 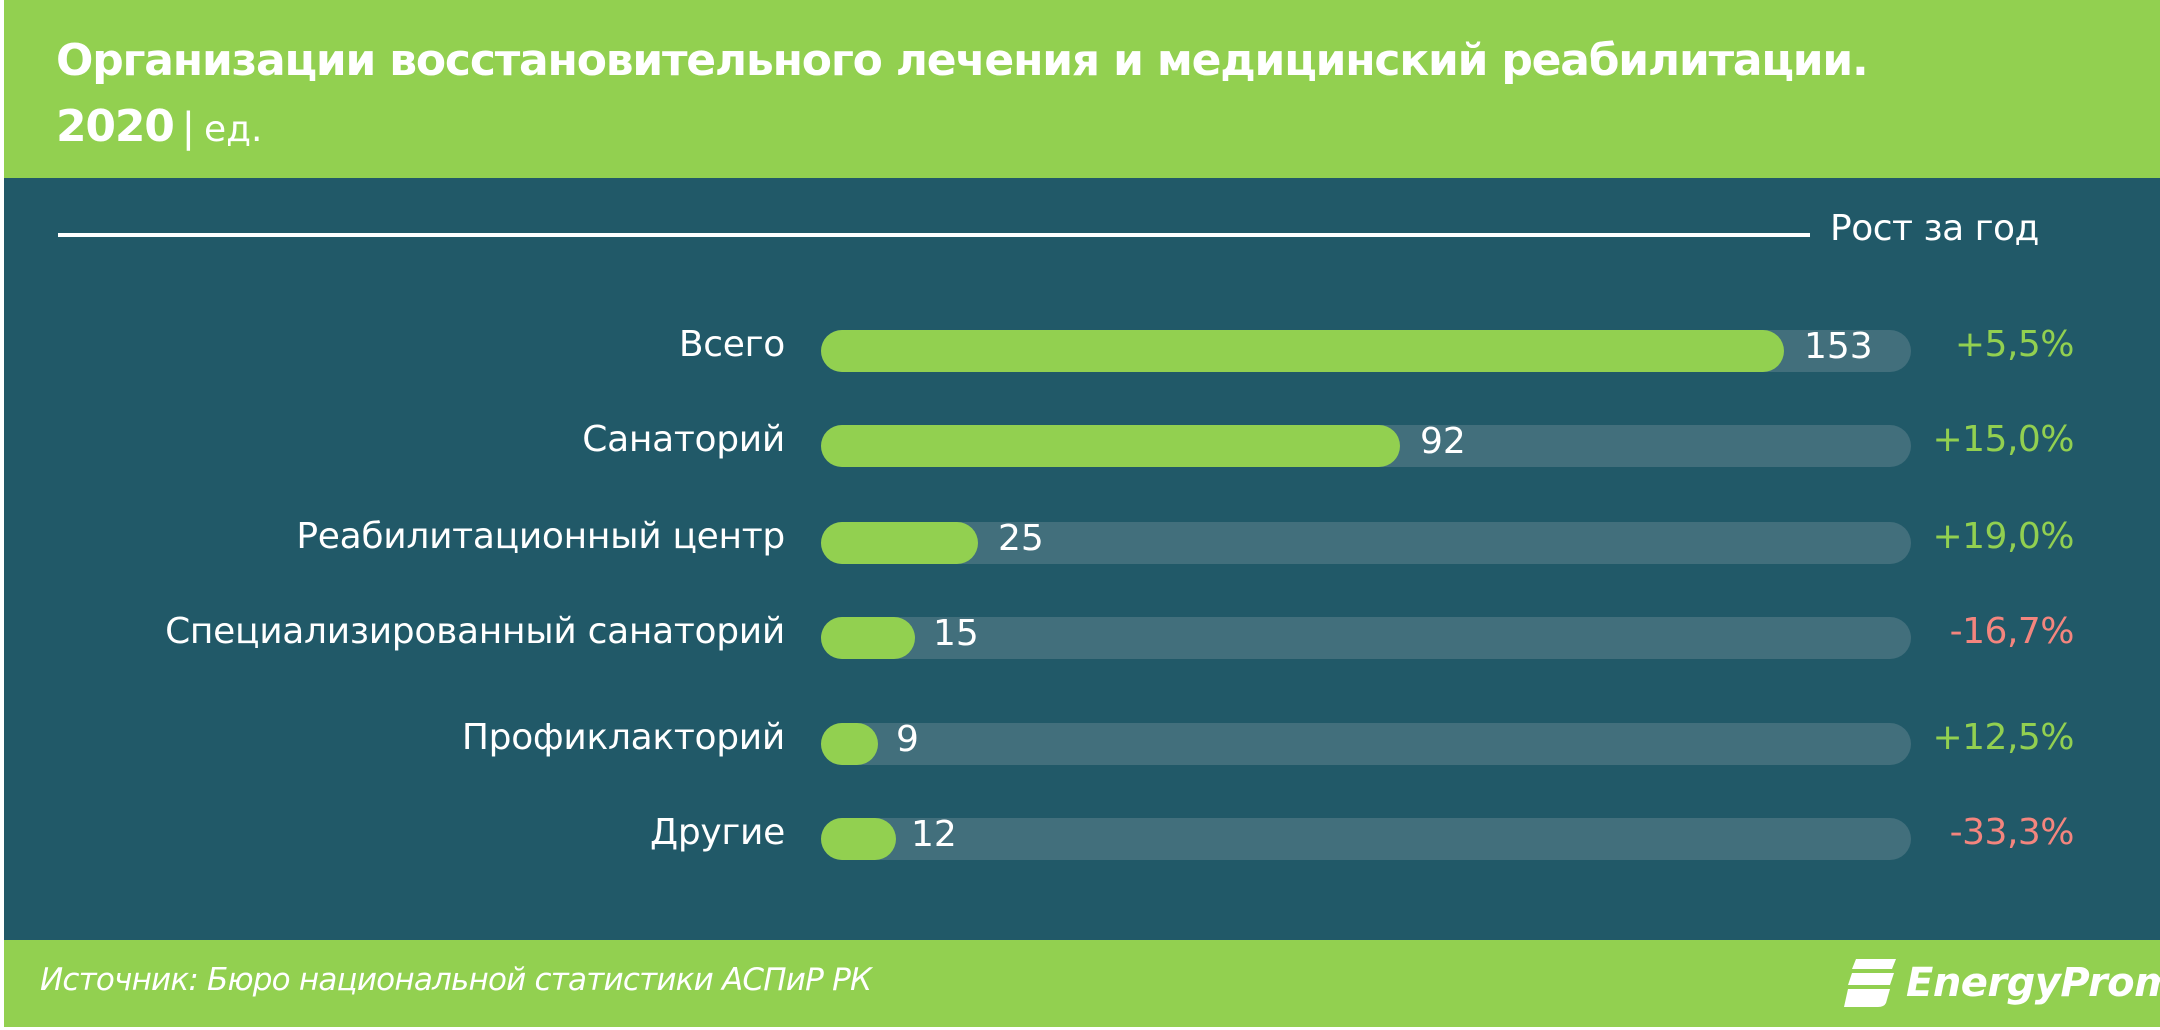 I want to click on bar-value: 15, so click(x=956, y=633).